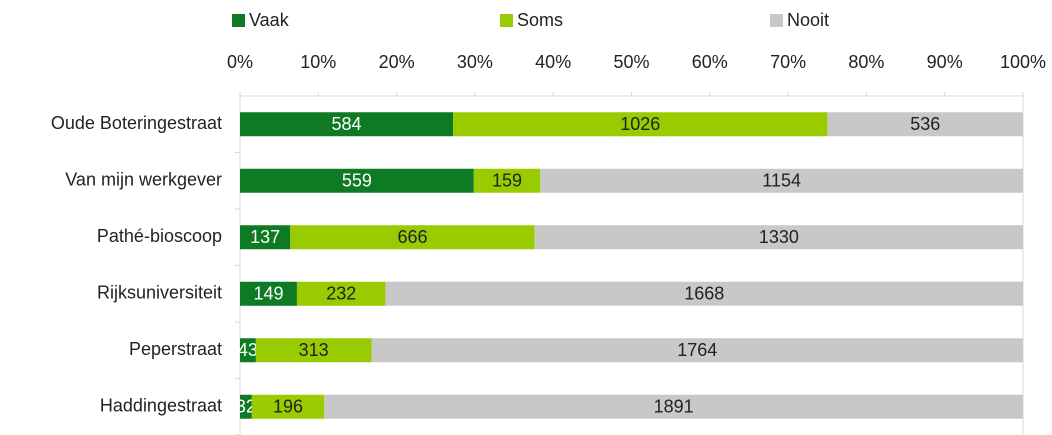 This screenshot has height=435, width=1052. I want to click on x-tick-label: 100%, so click(1023, 62).